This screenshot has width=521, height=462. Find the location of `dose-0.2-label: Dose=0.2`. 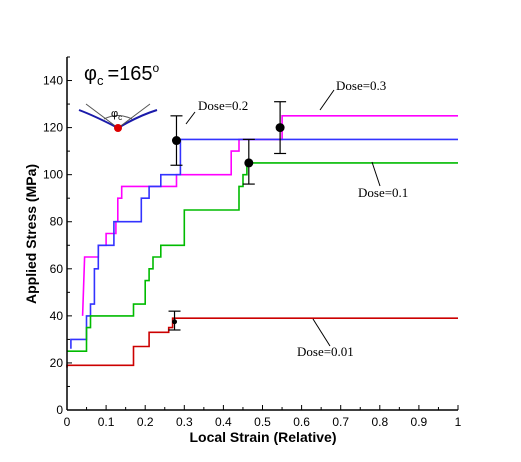

dose-0.2-label: Dose=0.2 is located at coordinates (223, 105).